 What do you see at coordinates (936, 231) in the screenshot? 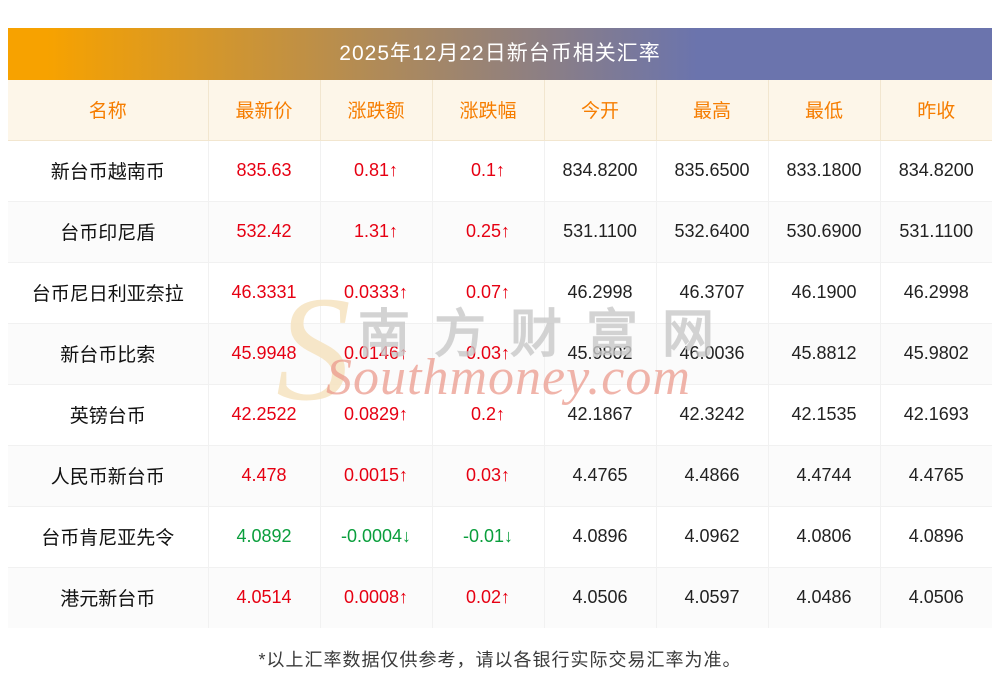
I see `prev-close-cell: 531.1100` at bounding box center [936, 231].